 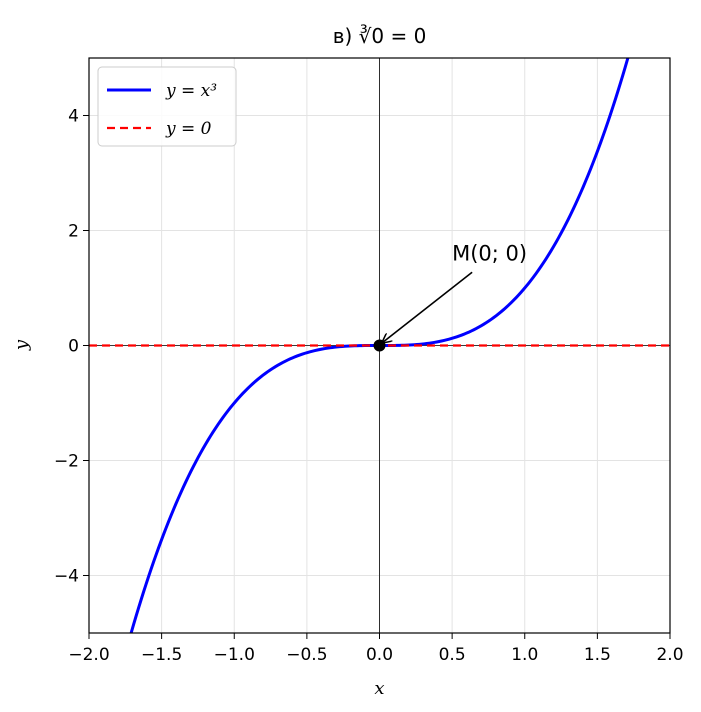 What do you see at coordinates (73, 232) in the screenshot?
I see `y-tick-label: 2` at bounding box center [73, 232].